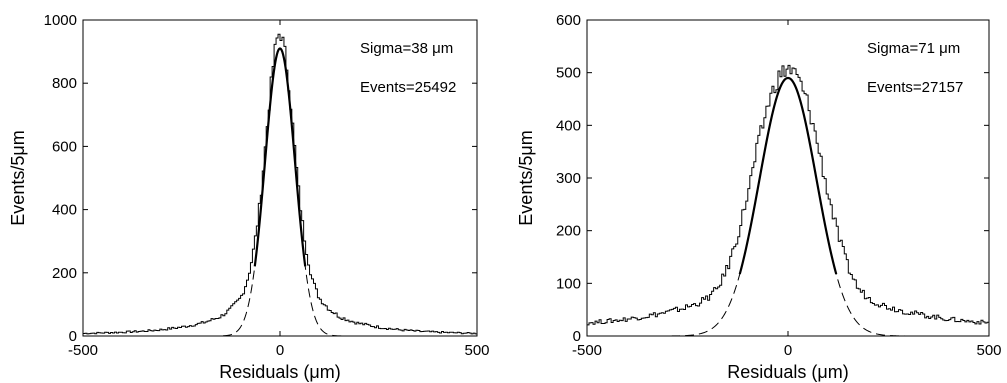  I want to click on right-y-tick-label: 400, so click(568, 125).